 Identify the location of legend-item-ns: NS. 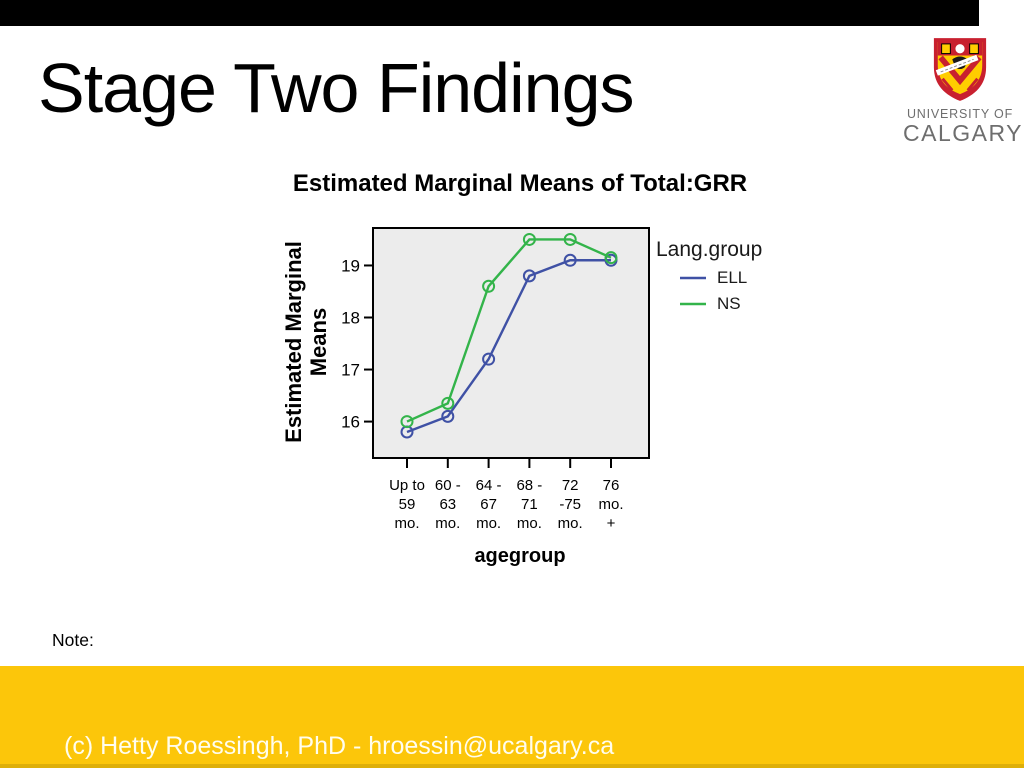
(709, 304).